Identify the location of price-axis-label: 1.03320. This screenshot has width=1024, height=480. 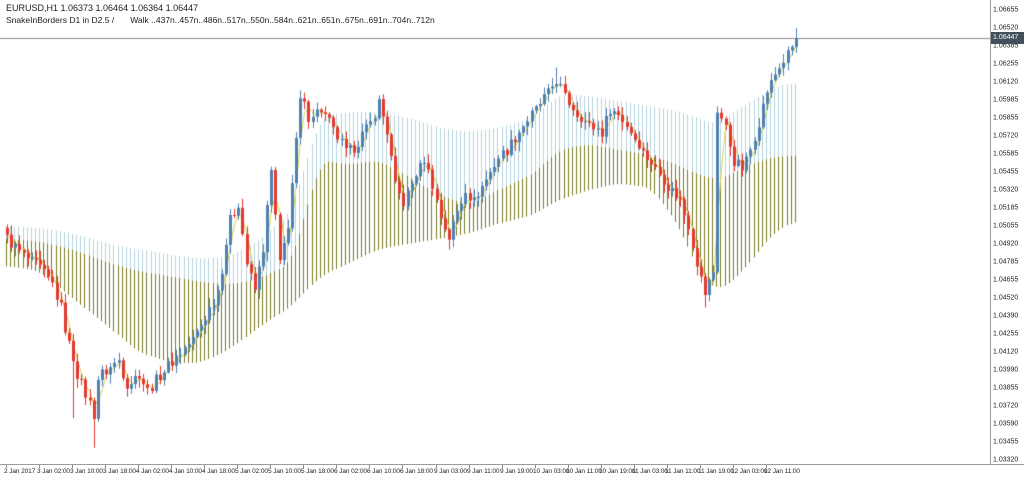
(1006, 460).